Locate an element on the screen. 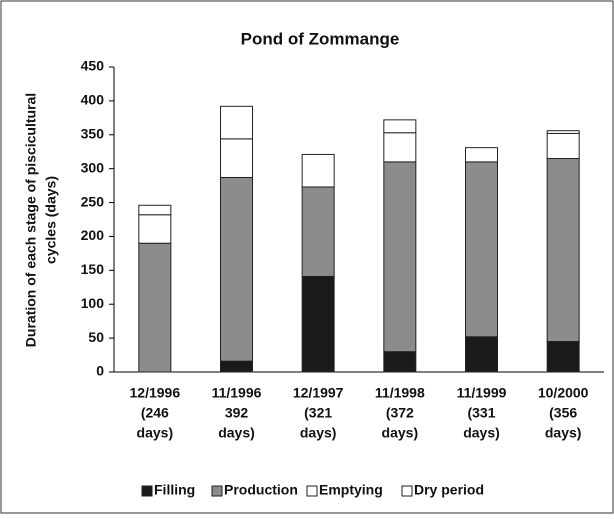 The height and width of the screenshot is (519, 614). x-tick-label: (246 is located at coordinates (155, 413).